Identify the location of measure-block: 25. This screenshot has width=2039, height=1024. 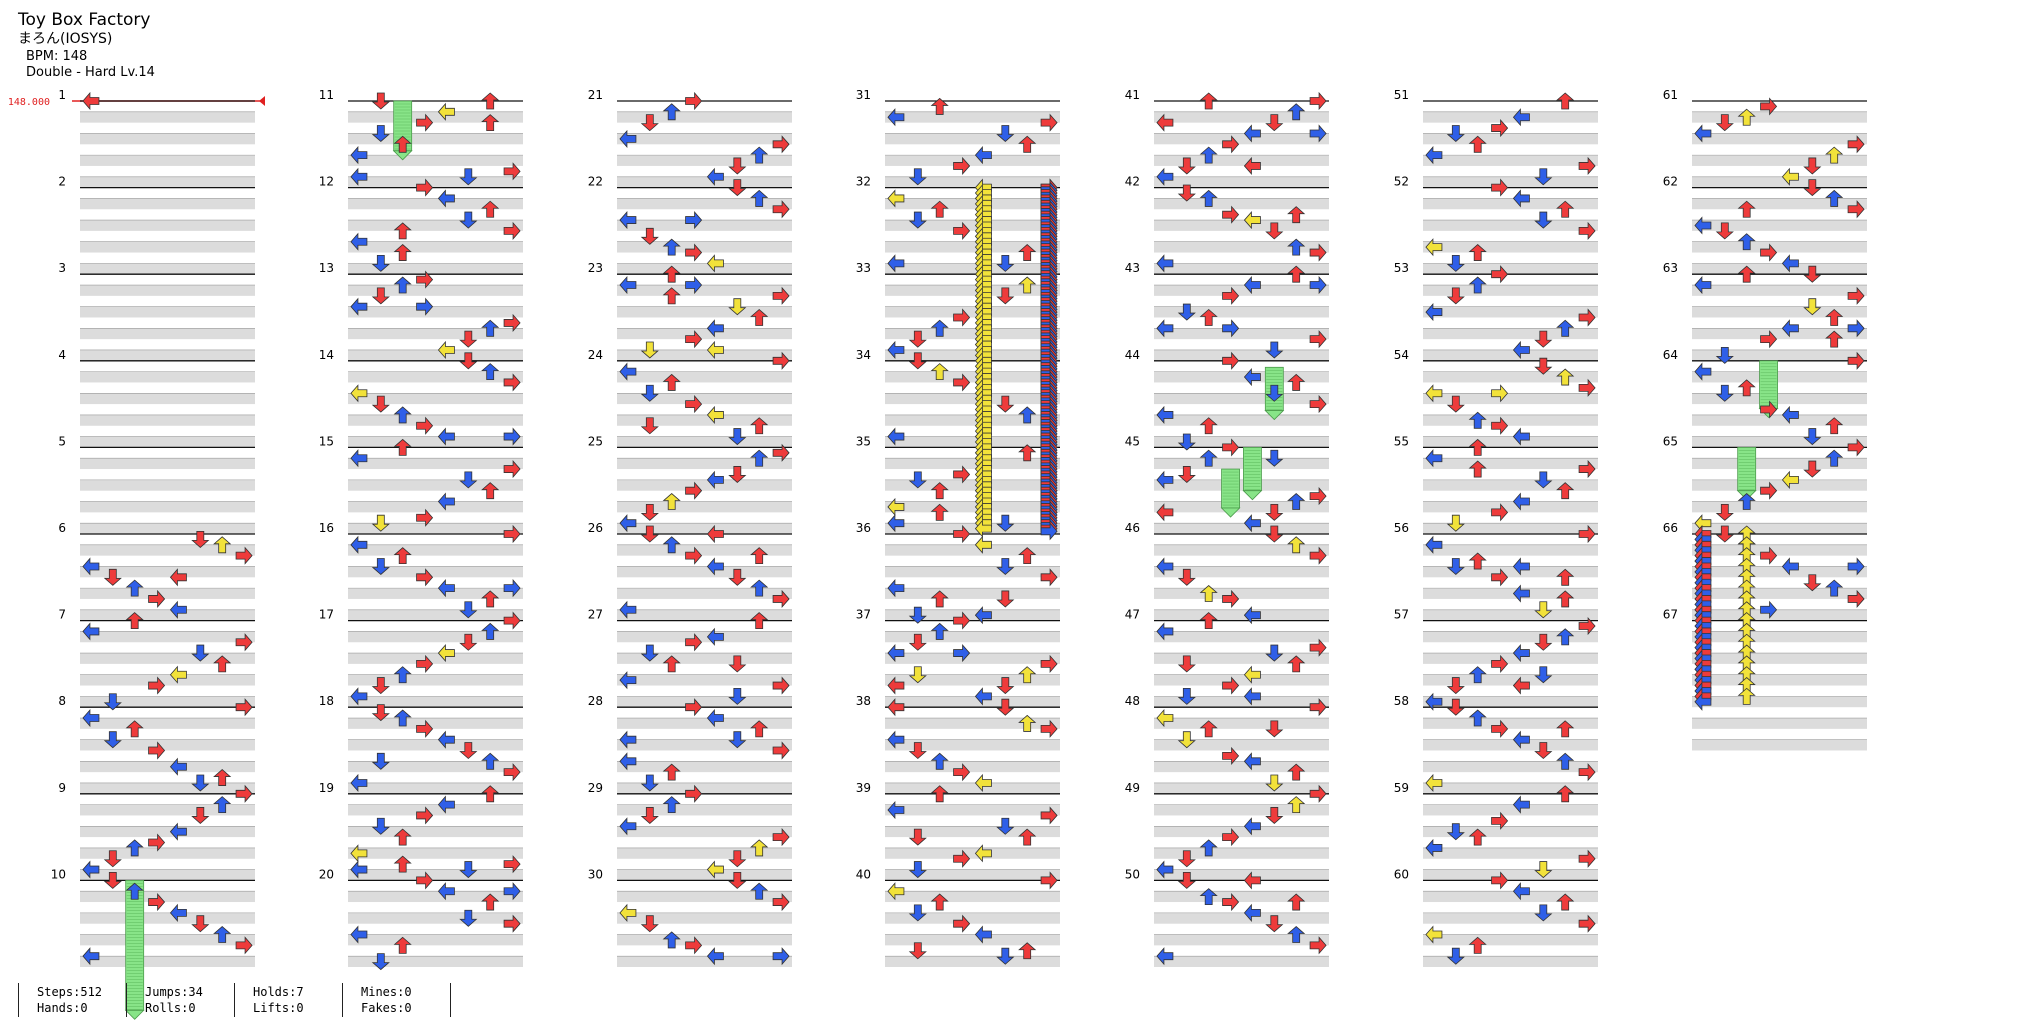
(690, 484).